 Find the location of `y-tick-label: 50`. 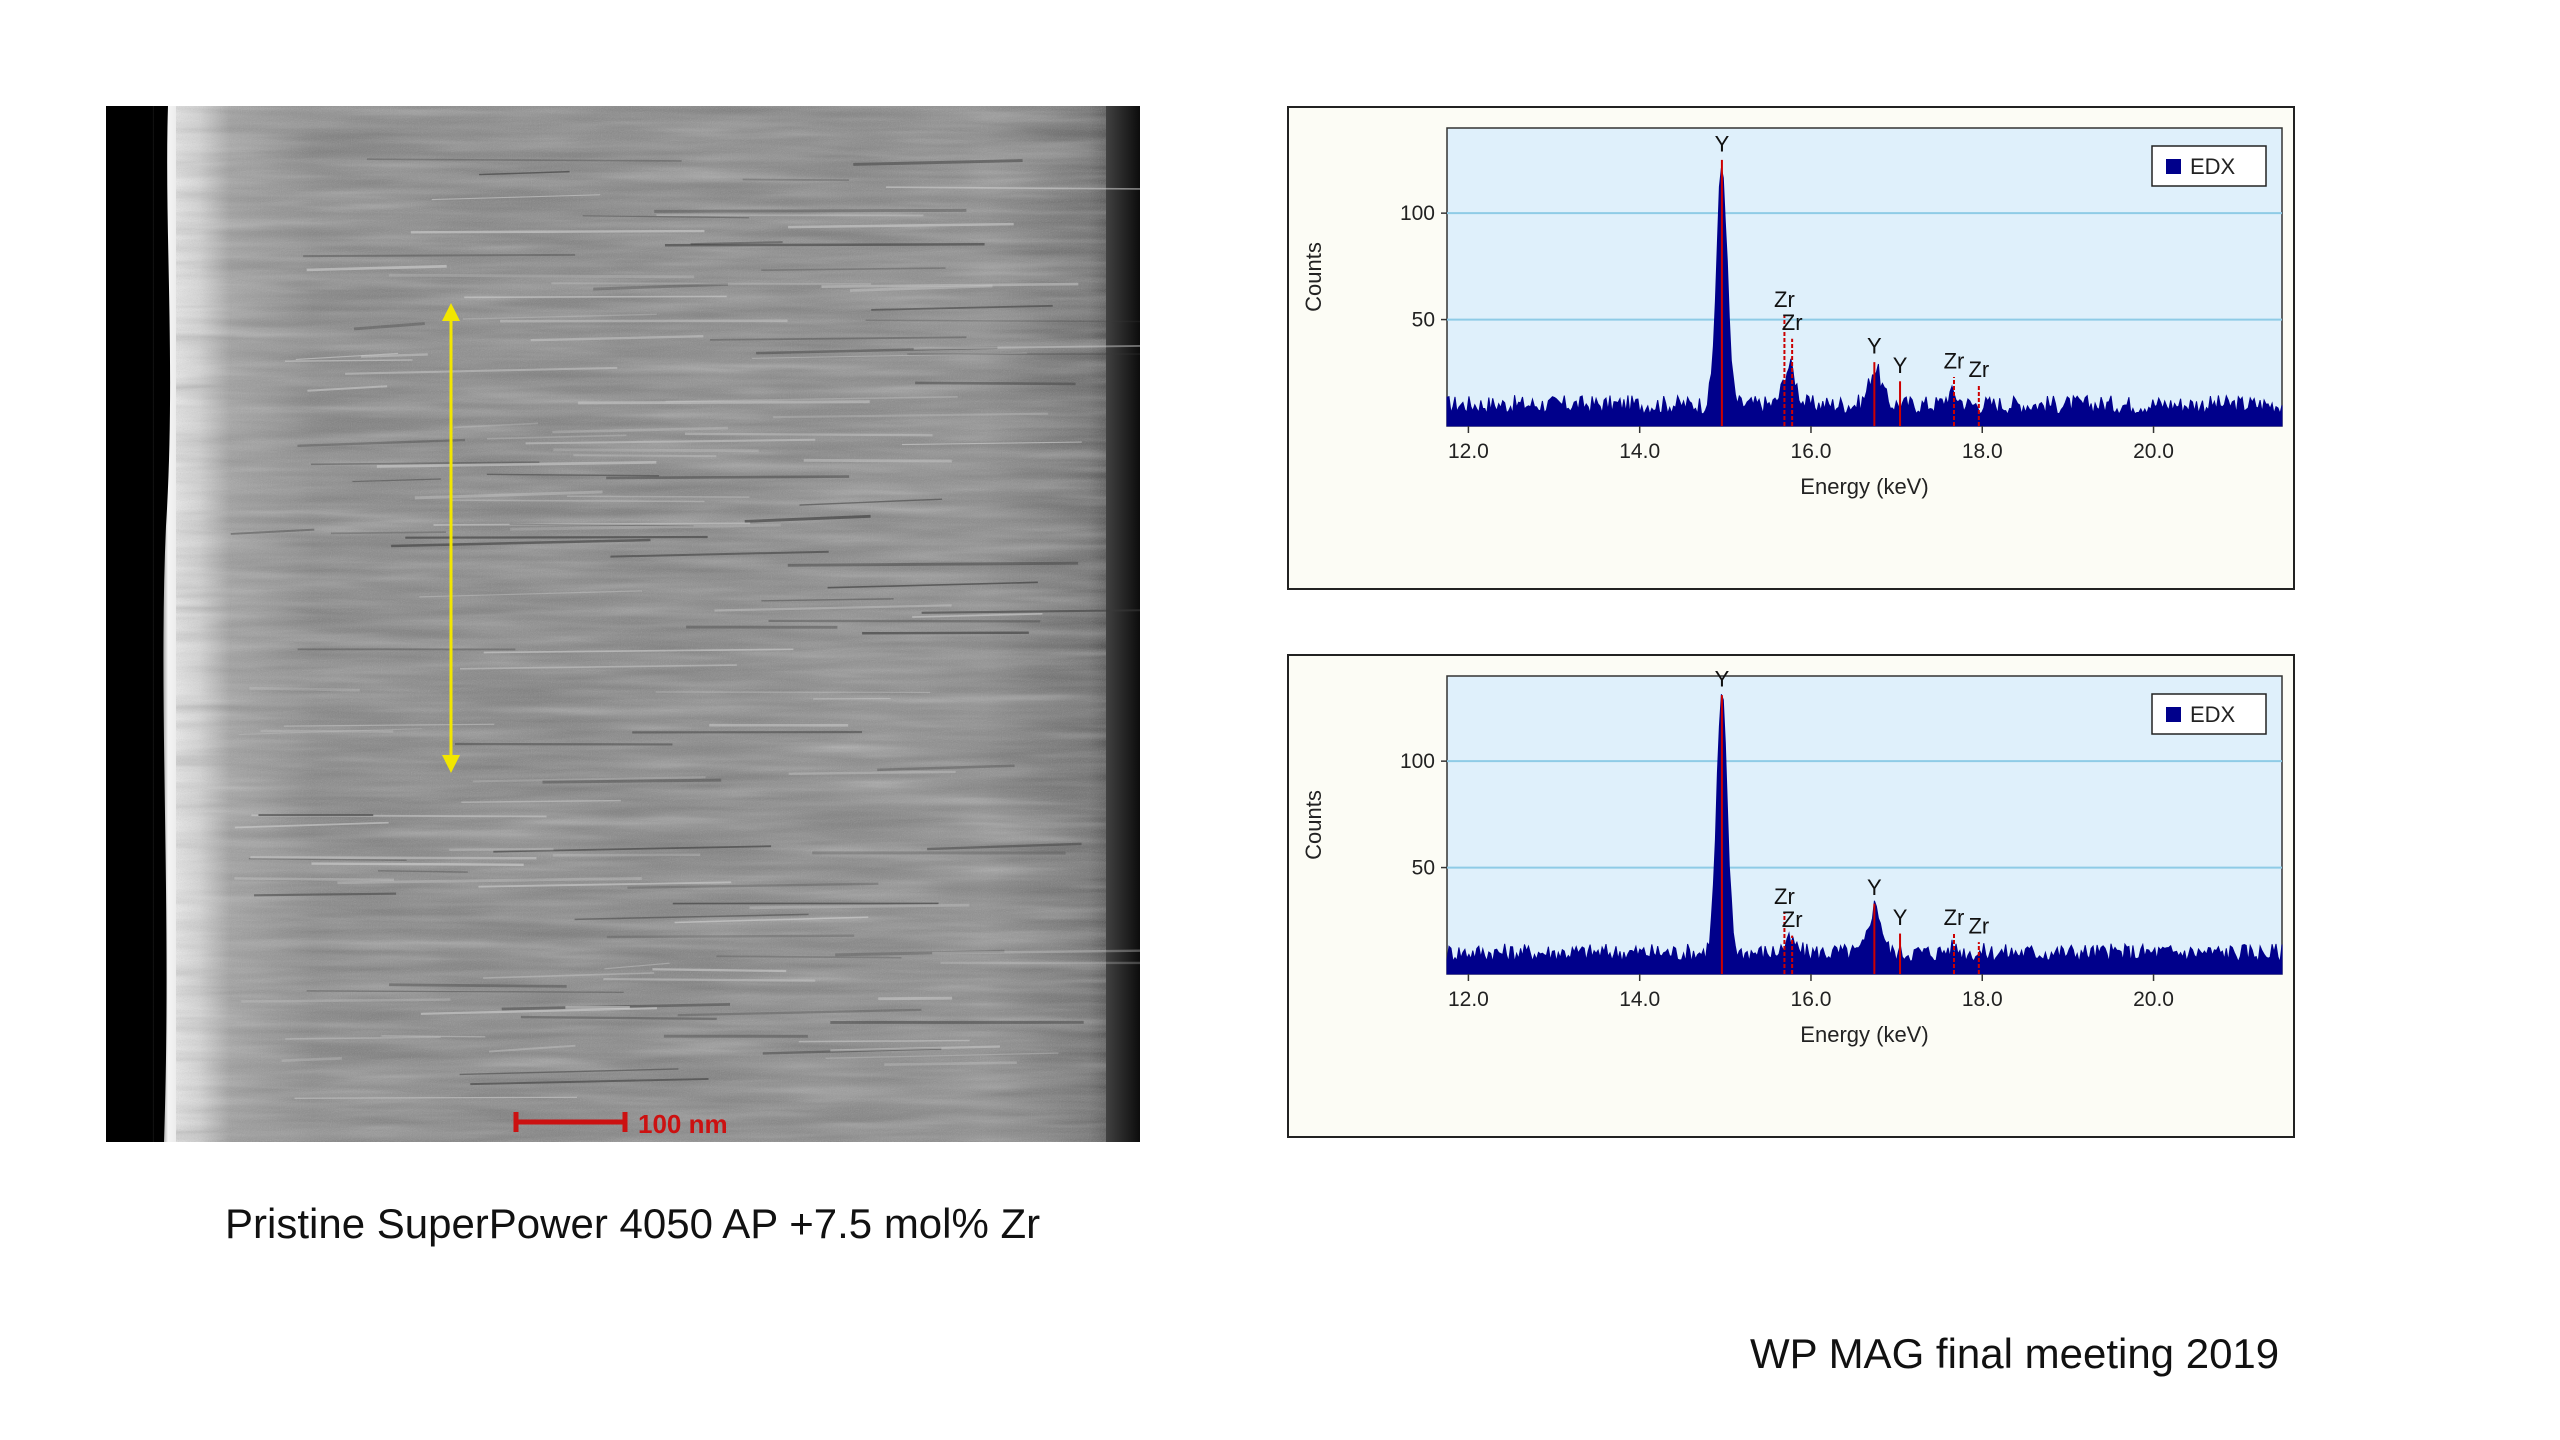

y-tick-label: 50 is located at coordinates (1423, 868).